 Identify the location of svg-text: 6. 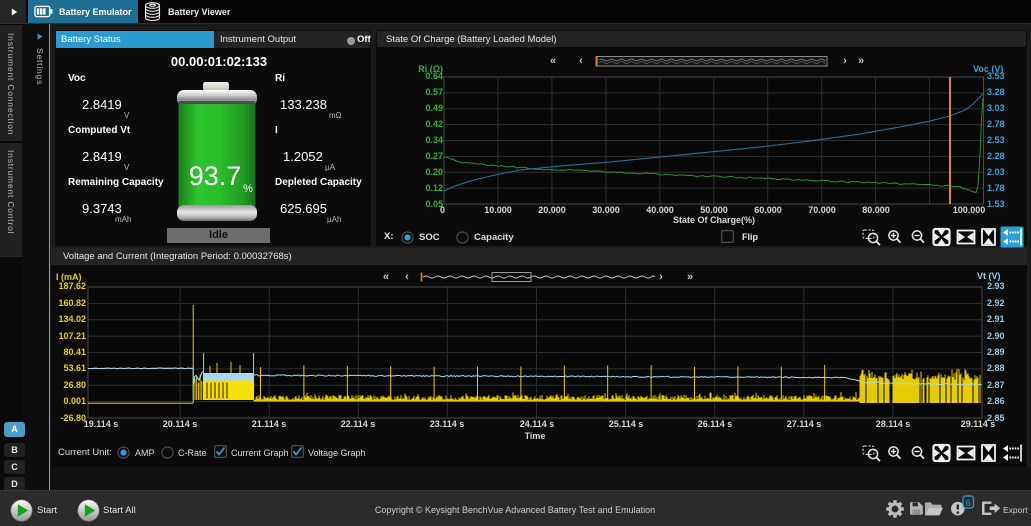
(968, 503).